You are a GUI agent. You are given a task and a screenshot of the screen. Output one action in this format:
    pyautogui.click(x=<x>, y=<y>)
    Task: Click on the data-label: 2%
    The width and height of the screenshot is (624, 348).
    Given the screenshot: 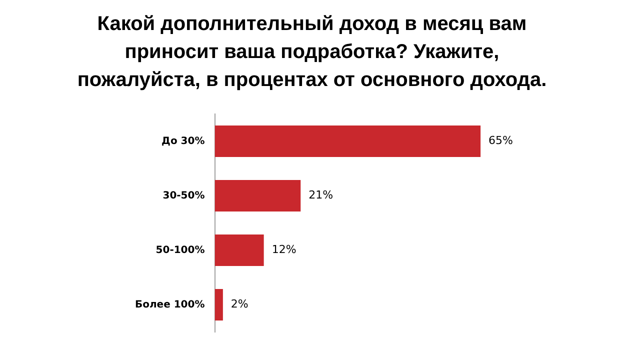 What is the action you would take?
    pyautogui.click(x=239, y=304)
    